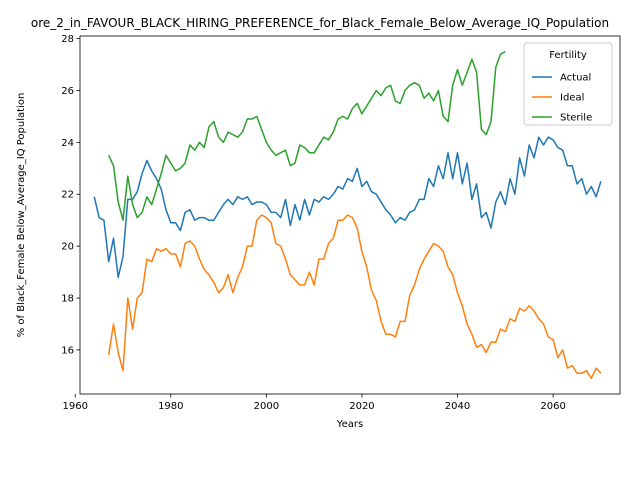  Describe the element at coordinates (74, 406) in the screenshot. I see `x-tick-label: 1960` at that location.